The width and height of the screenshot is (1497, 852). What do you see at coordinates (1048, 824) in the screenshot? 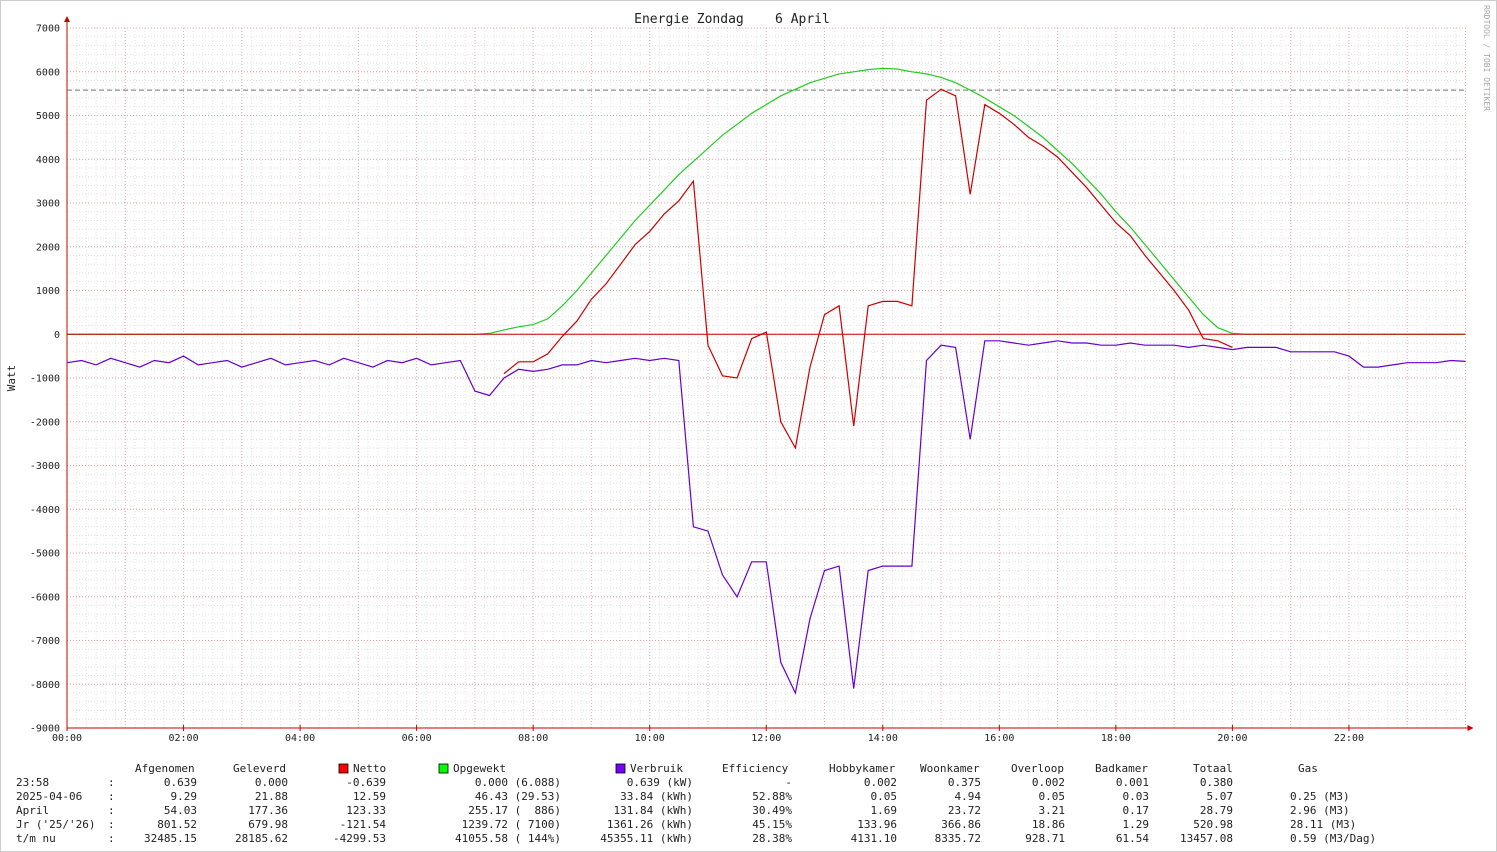
I see `table-cell: 18.86` at bounding box center [1048, 824].